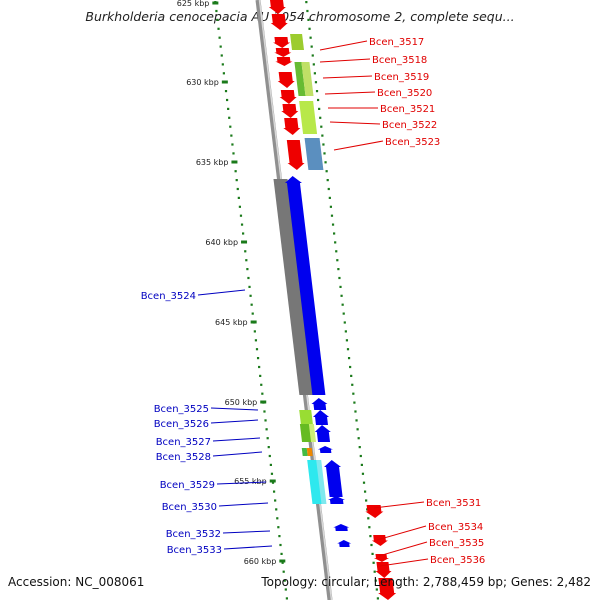 The width and height of the screenshot is (600, 600). What do you see at coordinates (404, 93) in the screenshot?
I see `forward-gene-label: Bcen_3520` at bounding box center [404, 93].